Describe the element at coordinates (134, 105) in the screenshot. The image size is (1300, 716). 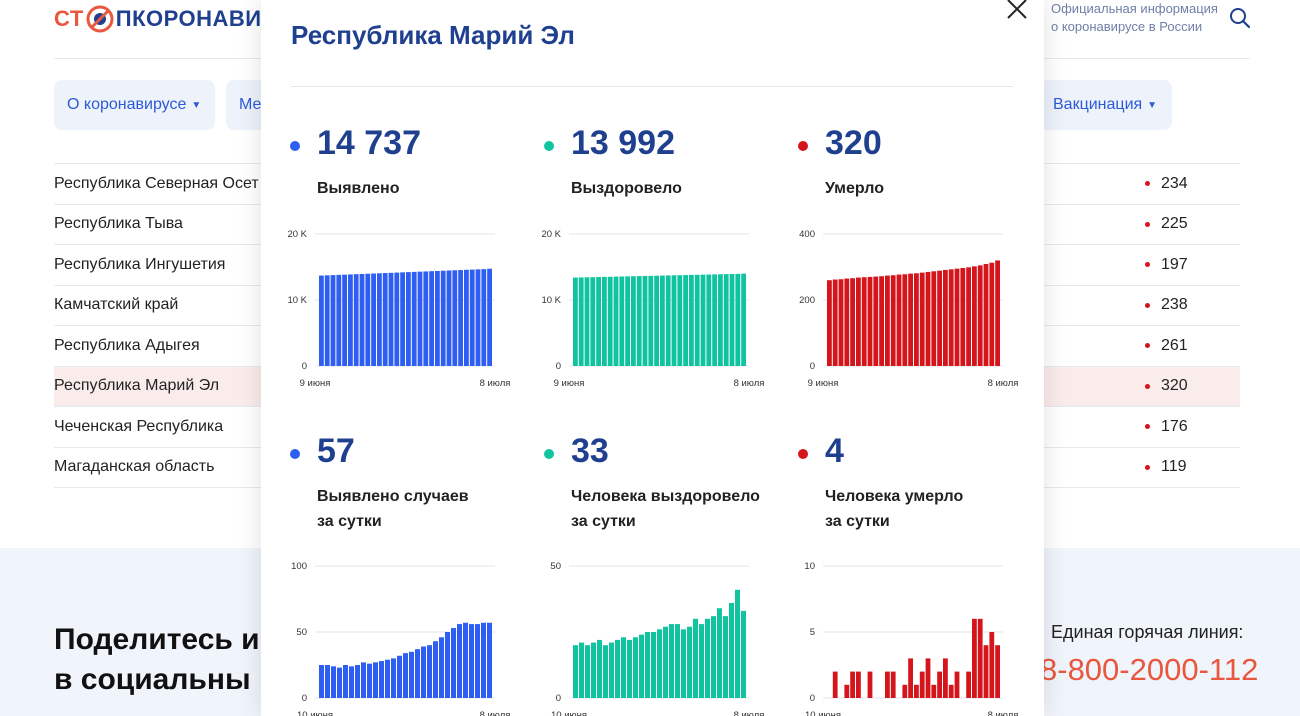
I see `nav-about: О коронавирусе ▼` at that location.